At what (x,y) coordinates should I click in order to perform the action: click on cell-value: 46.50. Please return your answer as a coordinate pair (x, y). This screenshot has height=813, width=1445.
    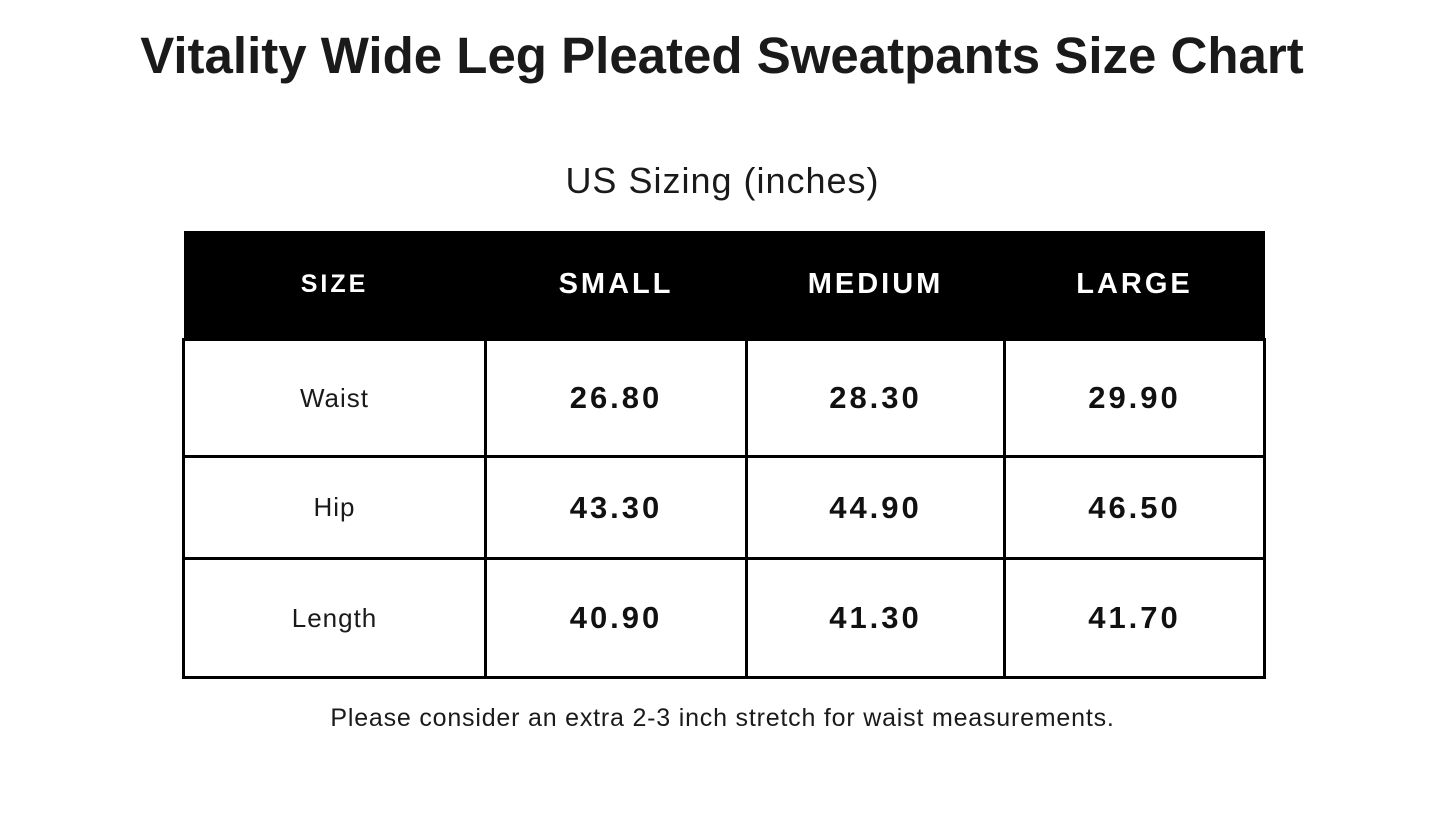
    Looking at the image, I should click on (1134, 507).